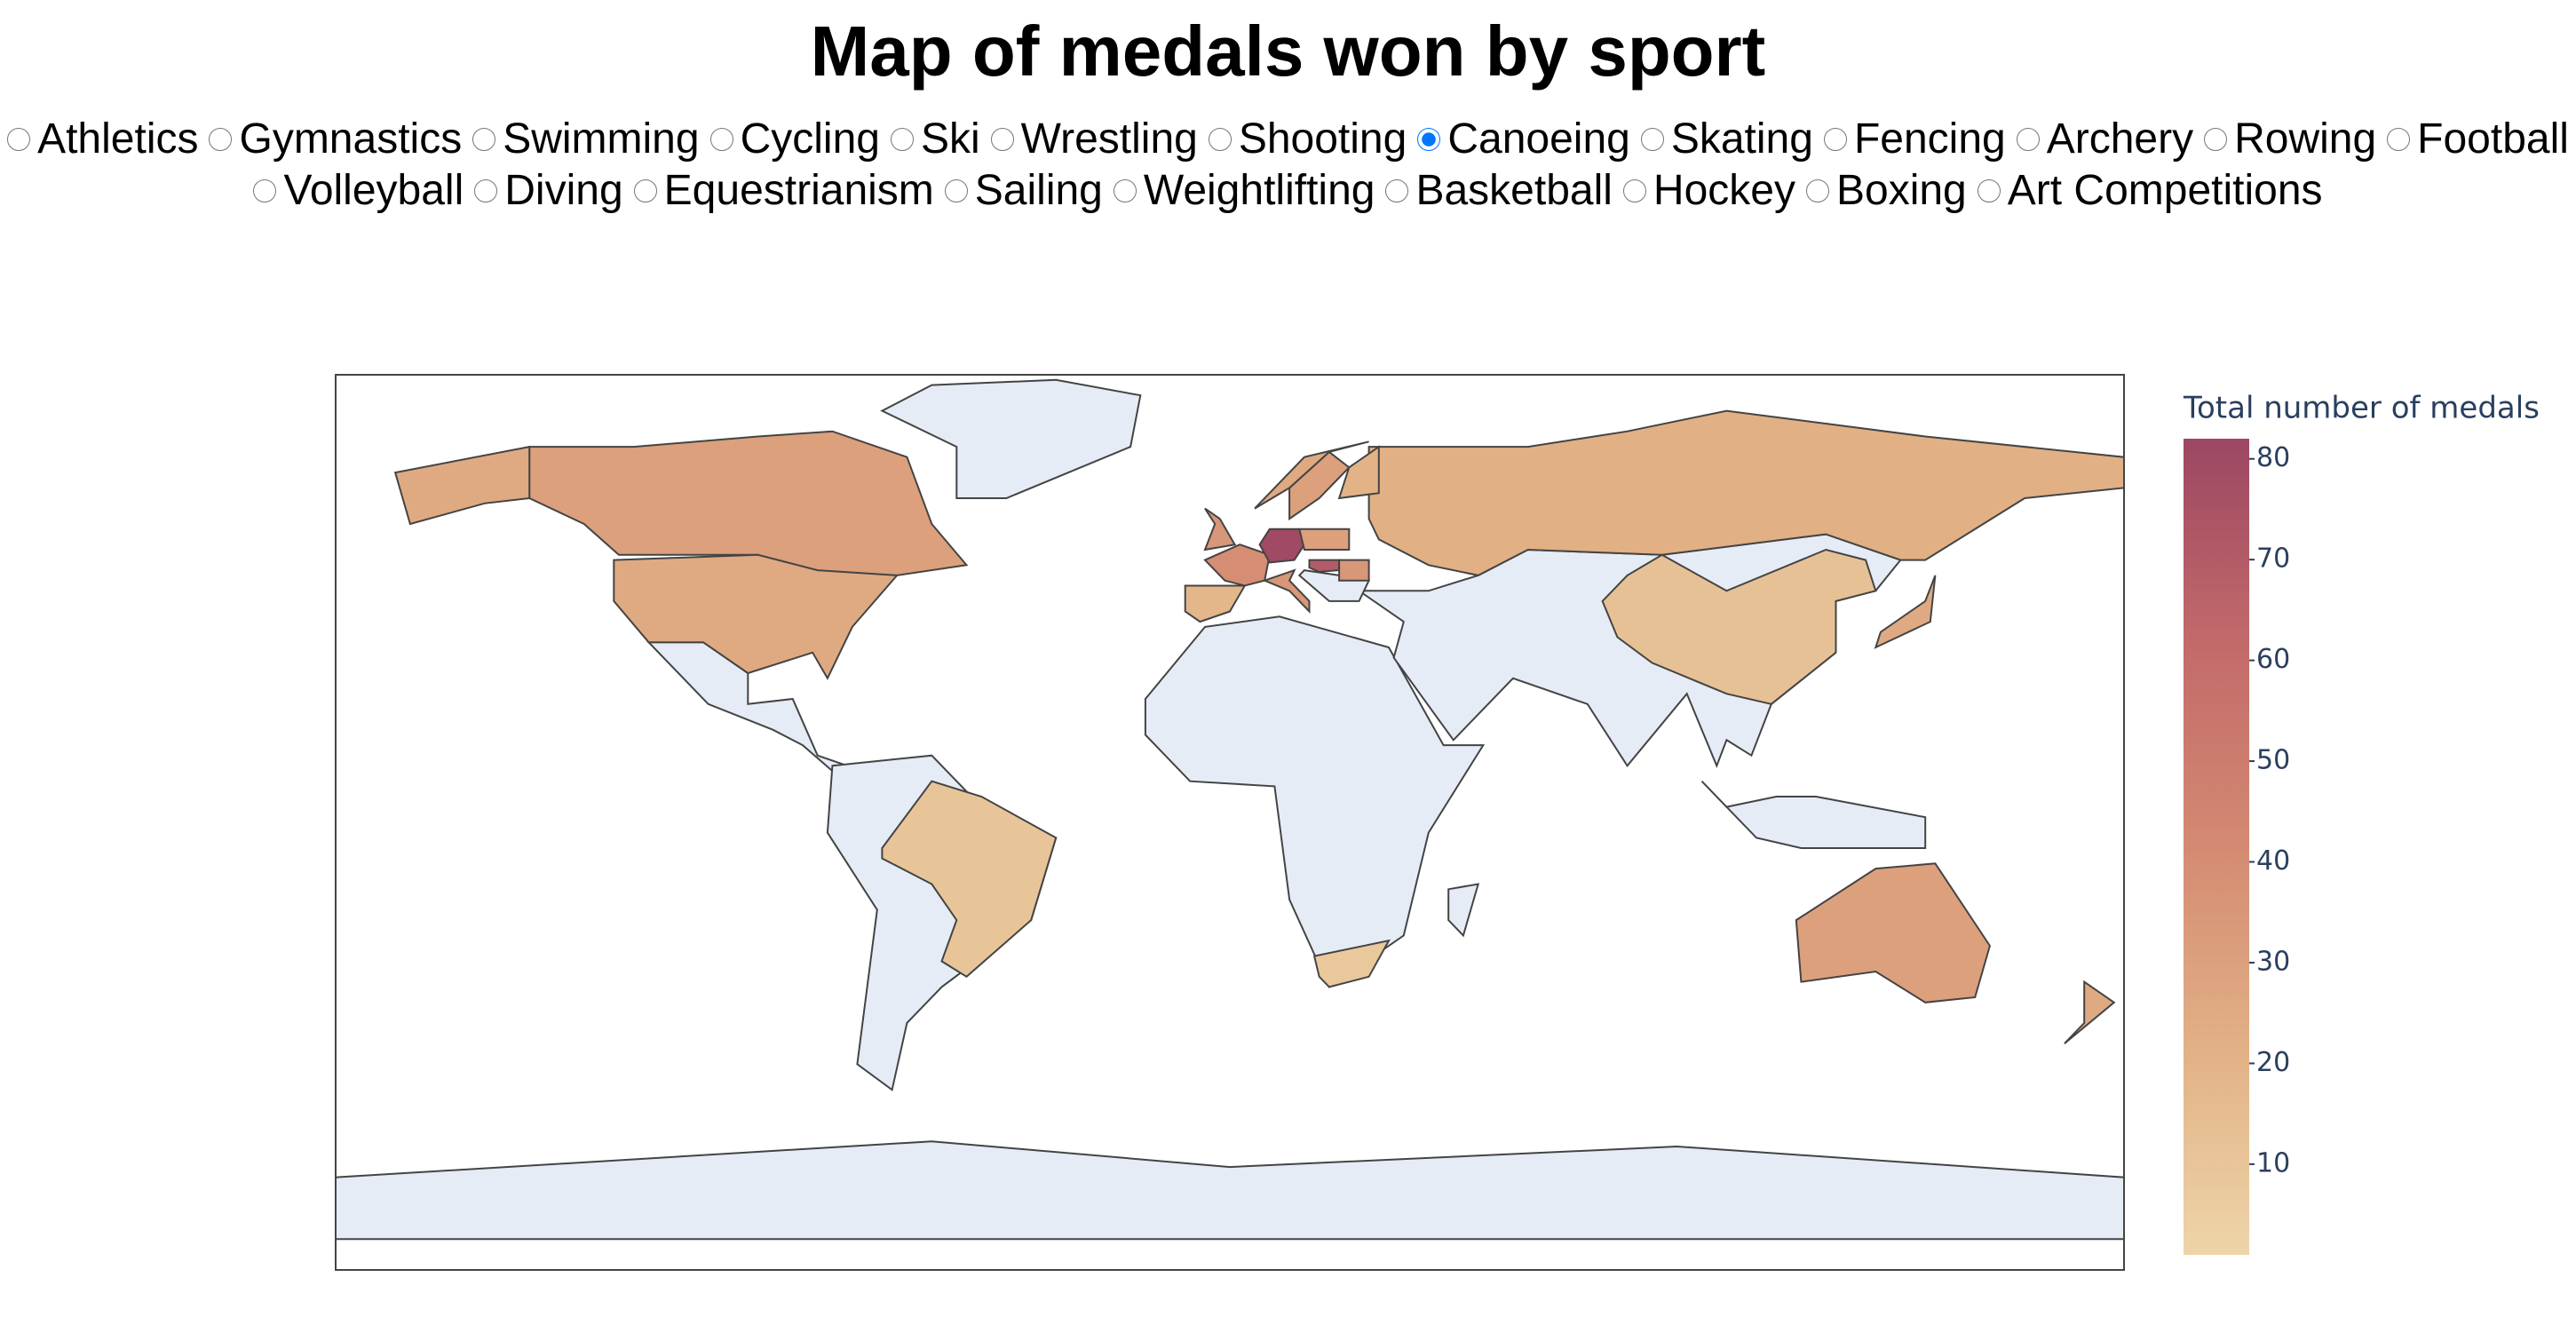 The image size is (2576, 1325). What do you see at coordinates (1514, 190) in the screenshot?
I see `sport-label: Basketball` at bounding box center [1514, 190].